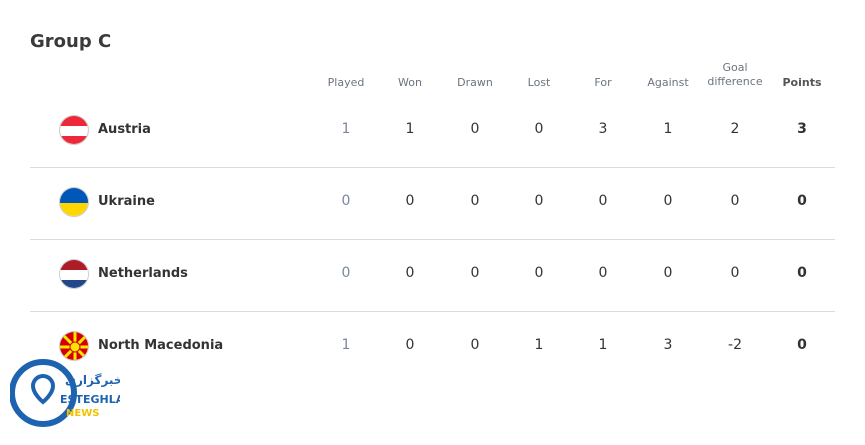  Describe the element at coordinates (735, 81) in the screenshot. I see `header-gd-line2: difference` at that location.